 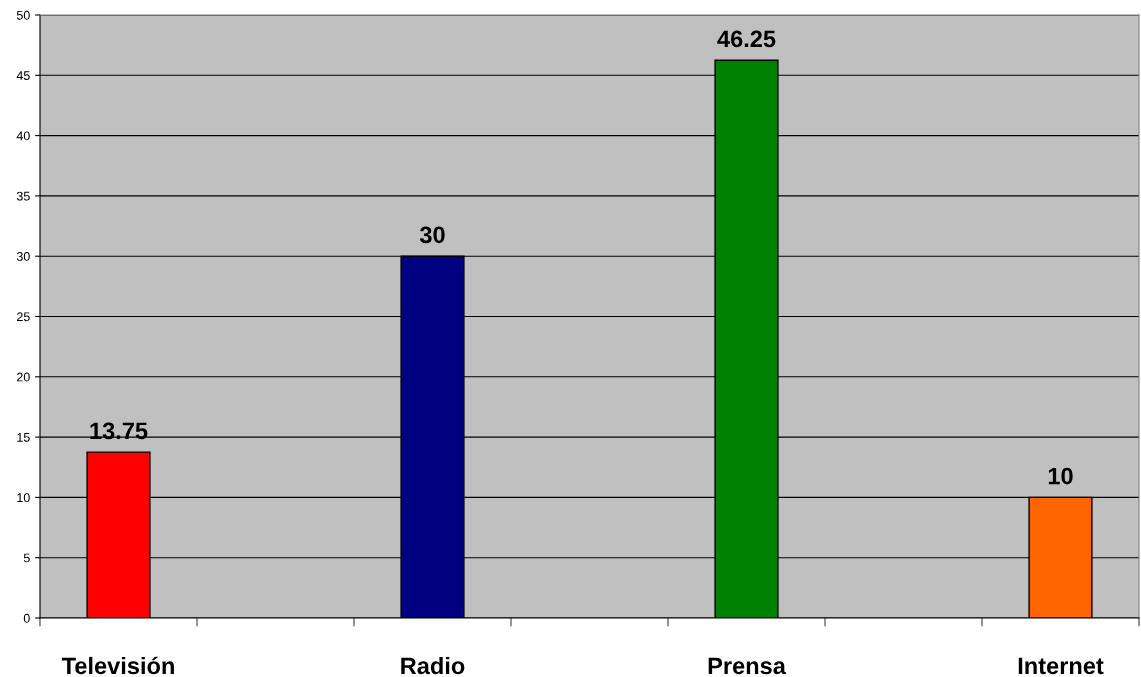 What do you see at coordinates (433, 665) in the screenshot?
I see `x-tick-label: Radio` at bounding box center [433, 665].